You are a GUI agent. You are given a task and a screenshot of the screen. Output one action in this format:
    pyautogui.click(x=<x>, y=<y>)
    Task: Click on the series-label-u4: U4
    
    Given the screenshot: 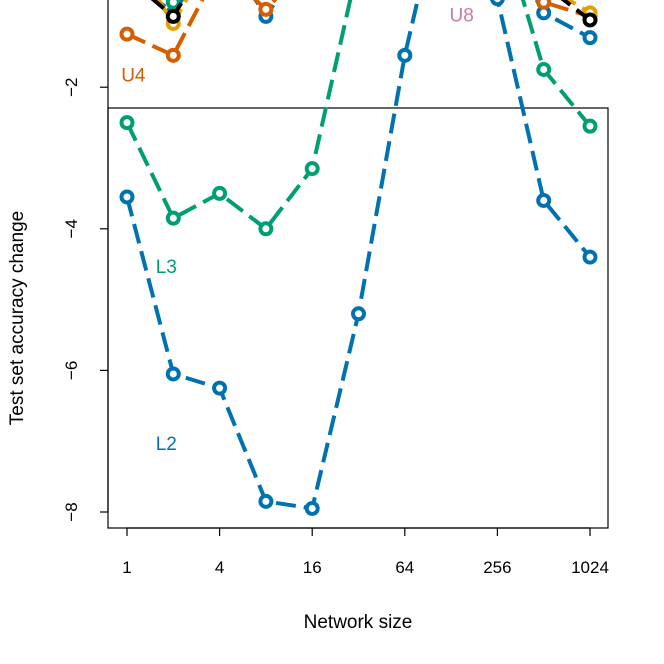 What is the action you would take?
    pyautogui.click(x=133, y=76)
    